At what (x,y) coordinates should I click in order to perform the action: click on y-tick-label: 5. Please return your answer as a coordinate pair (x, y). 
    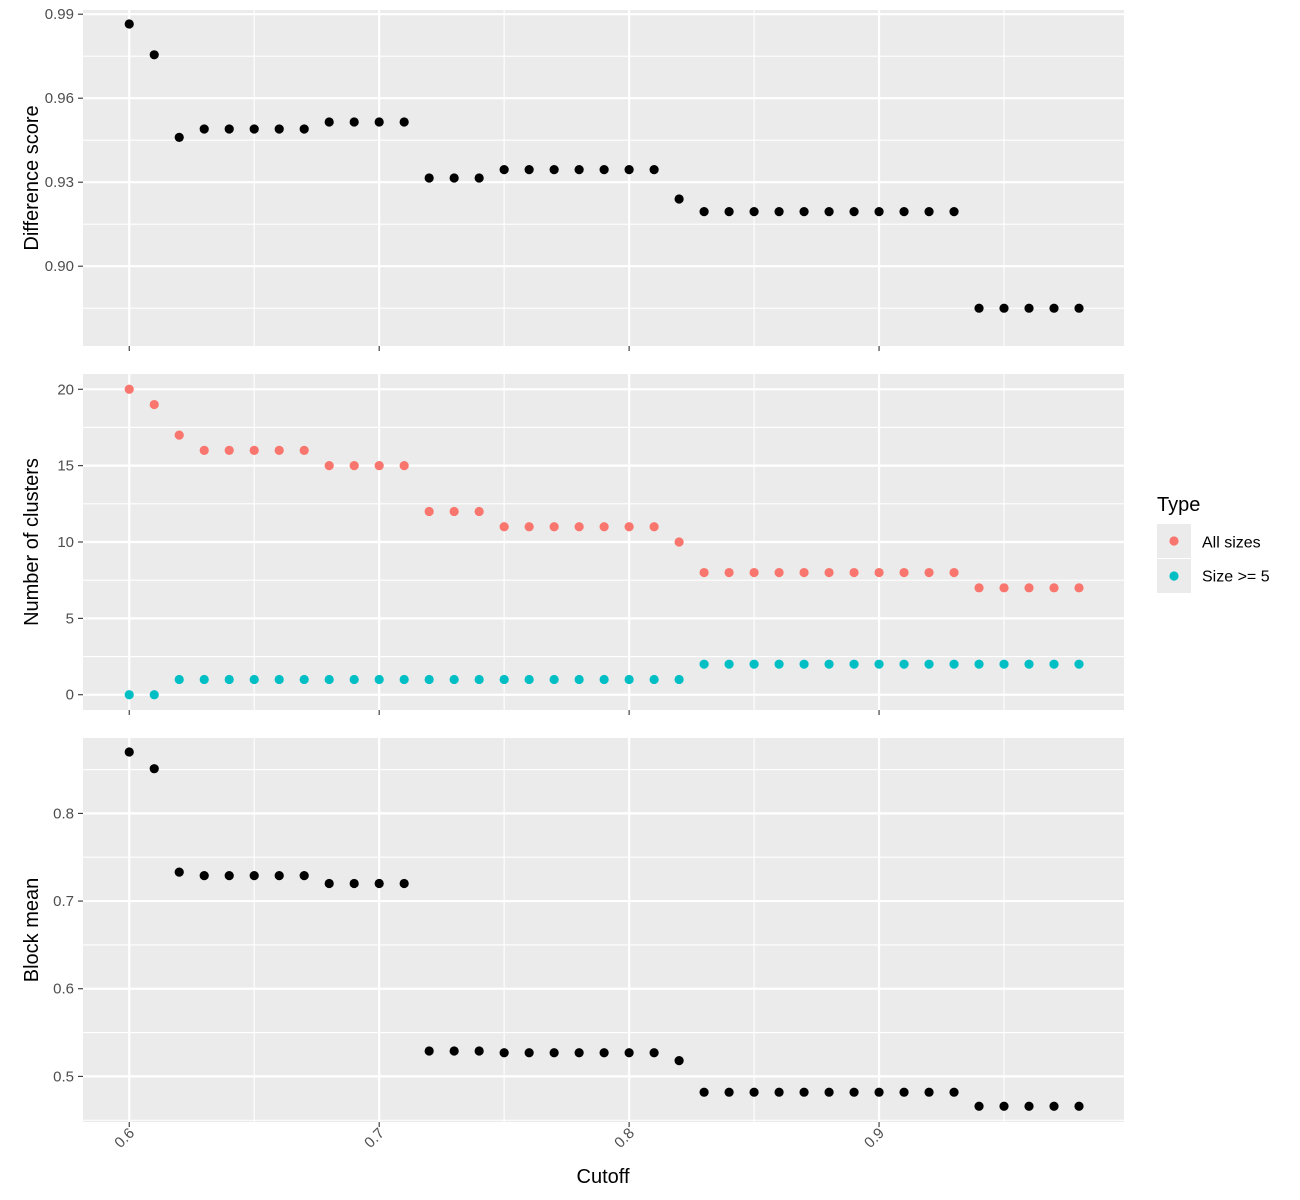
    Looking at the image, I should click on (70, 618).